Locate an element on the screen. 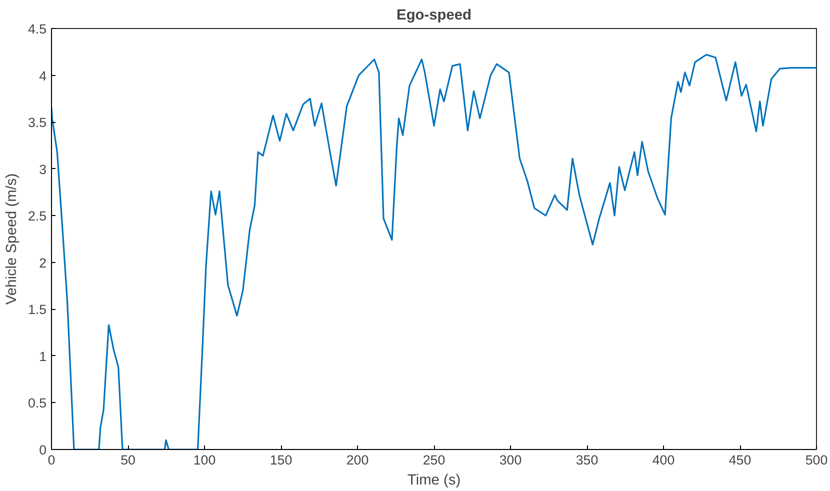 The width and height of the screenshot is (830, 491). x-tick-label: 300 is located at coordinates (510, 460).